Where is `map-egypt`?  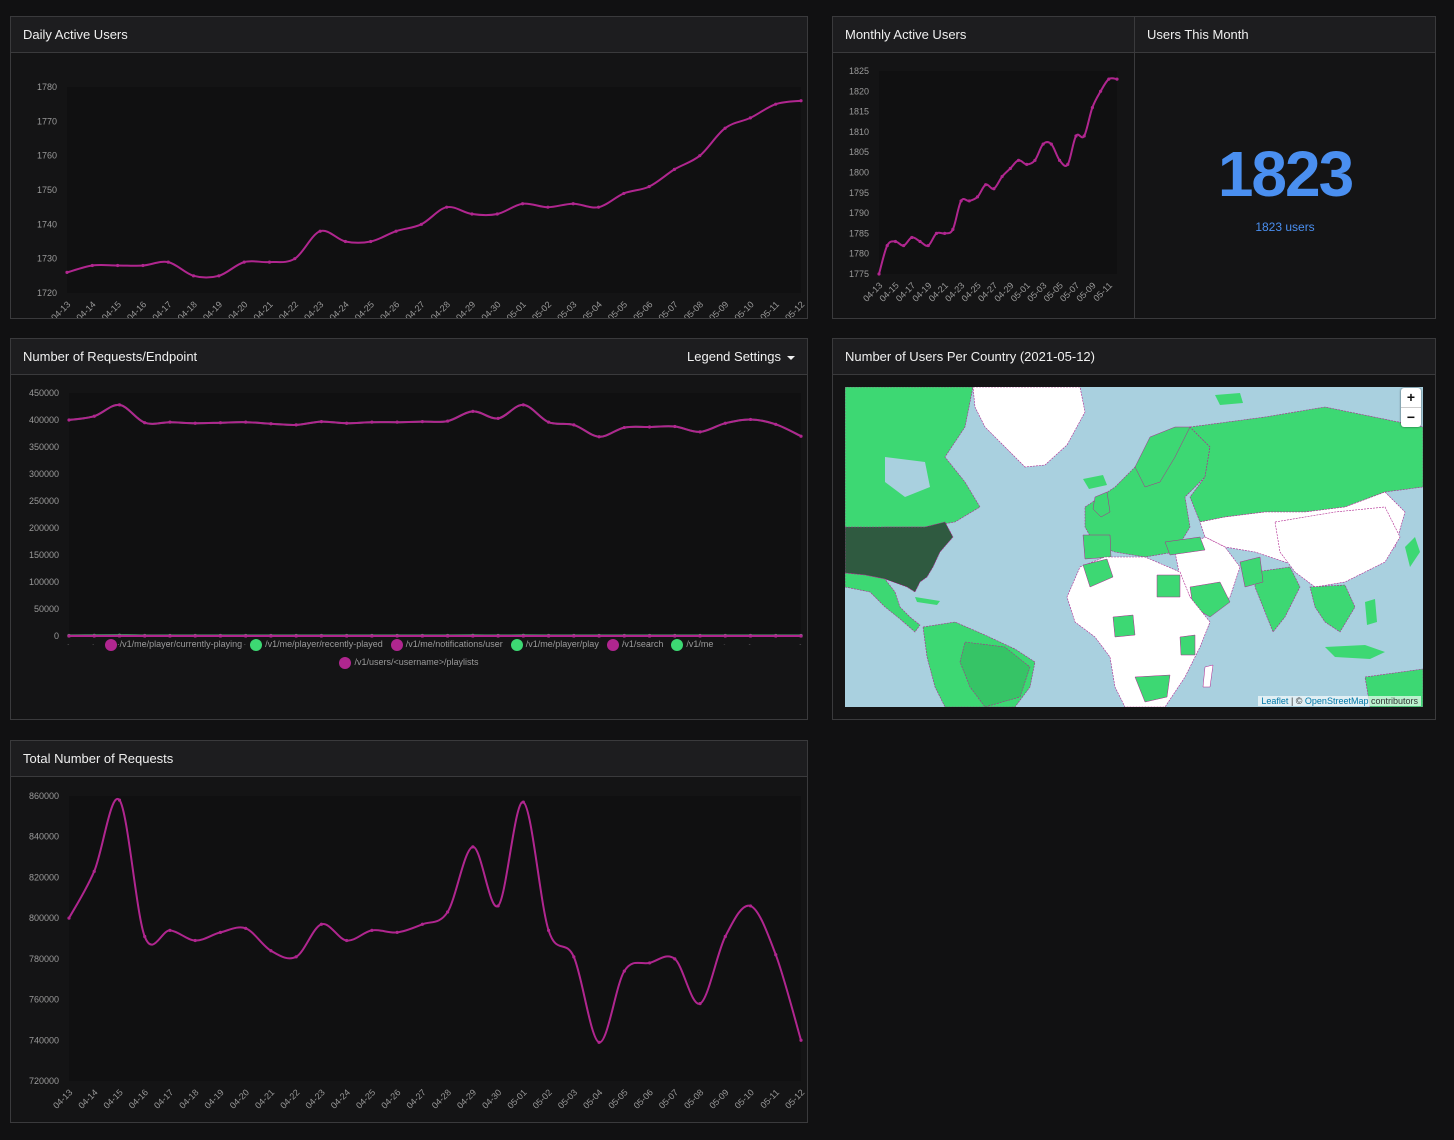 map-egypt is located at coordinates (1168, 586).